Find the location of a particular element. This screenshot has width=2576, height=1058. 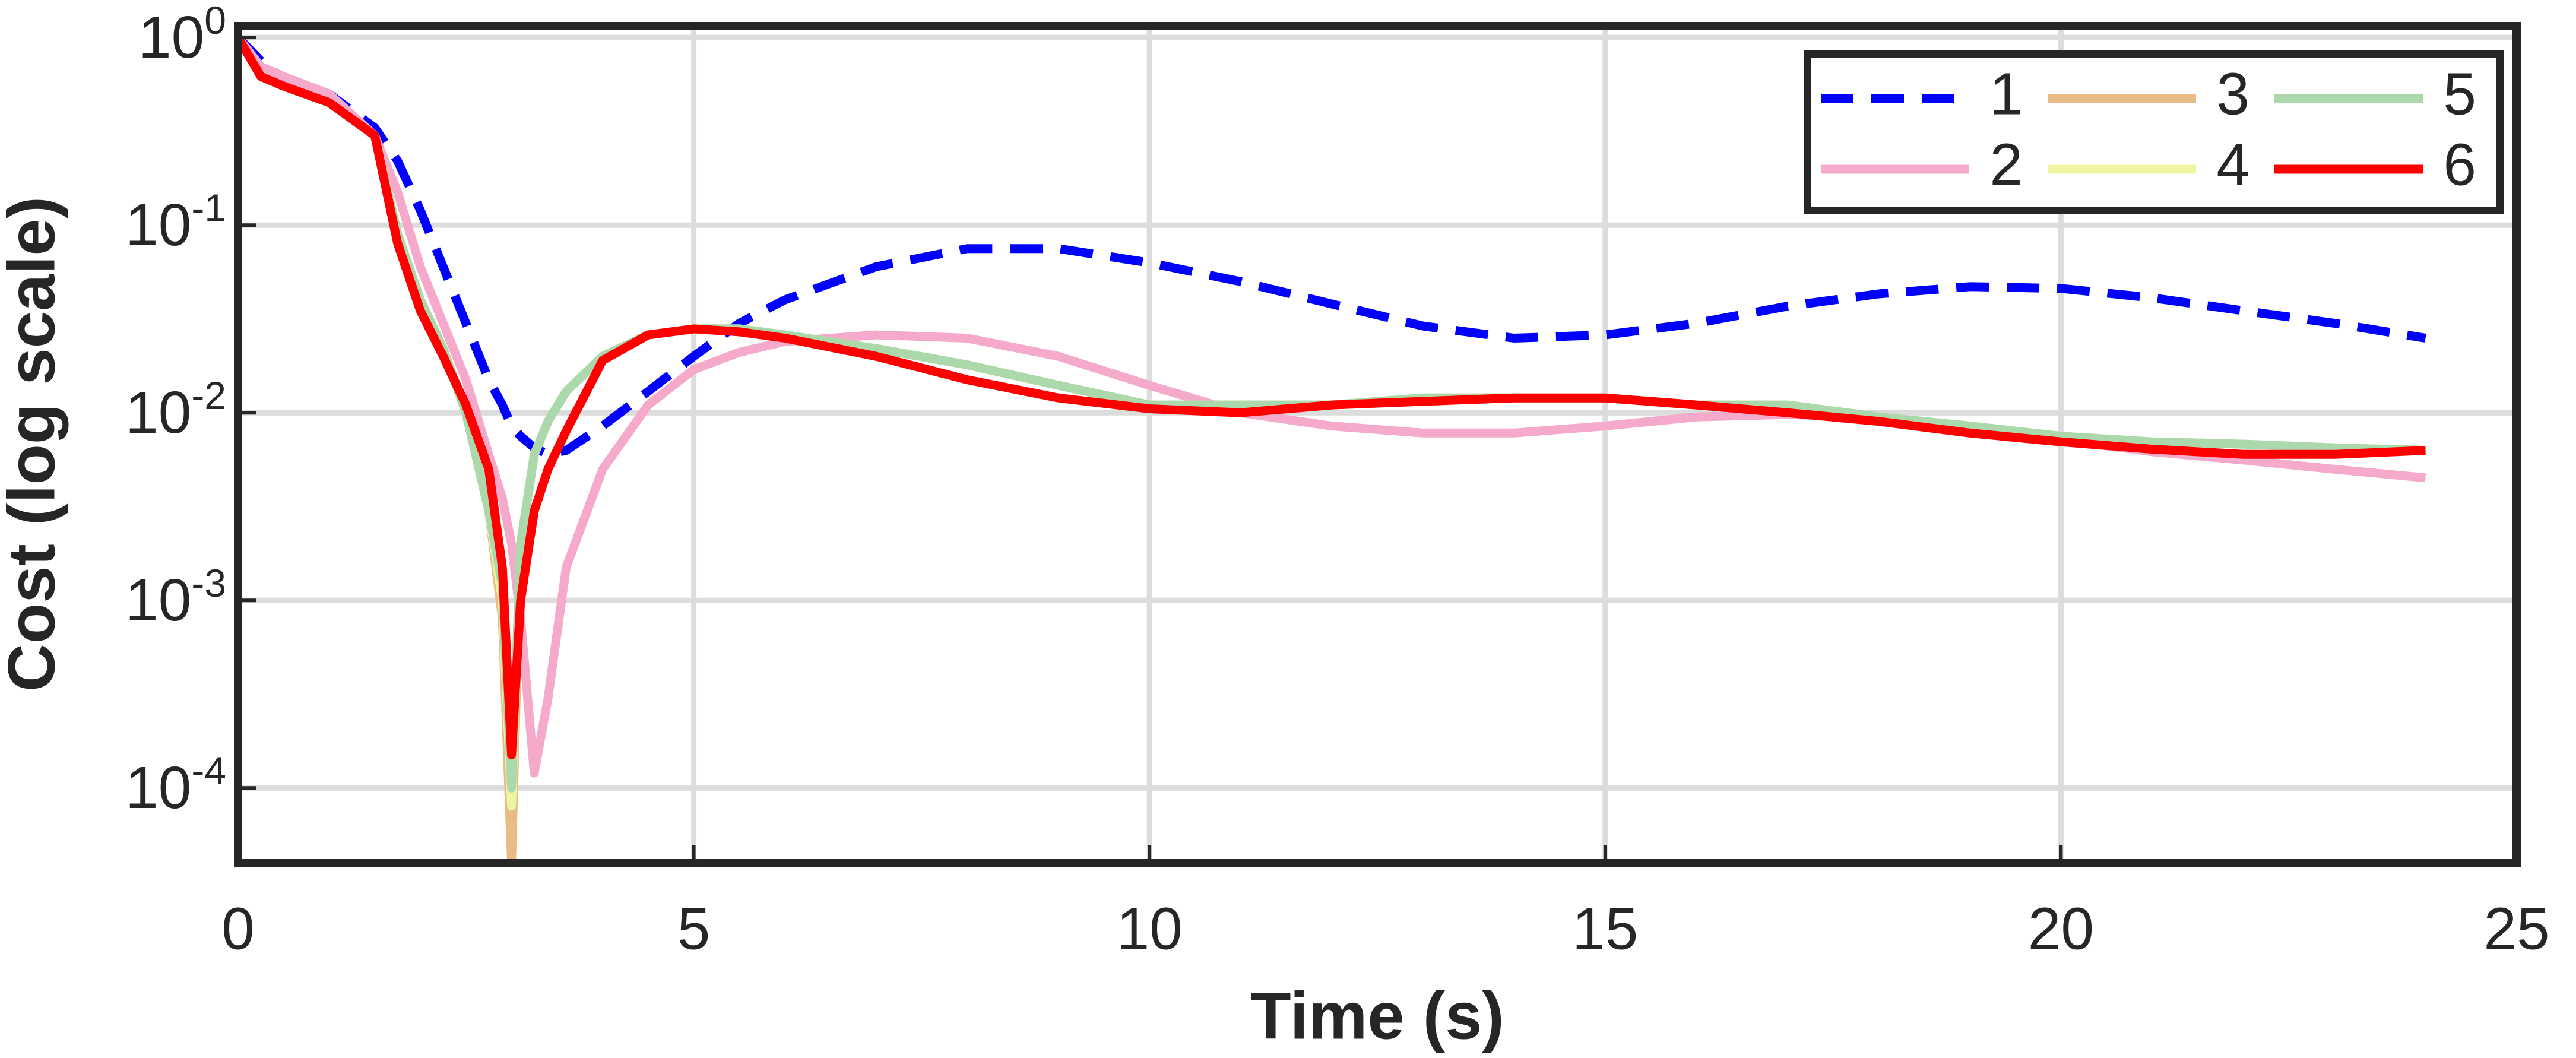

legend-box is located at coordinates (2154, 132).